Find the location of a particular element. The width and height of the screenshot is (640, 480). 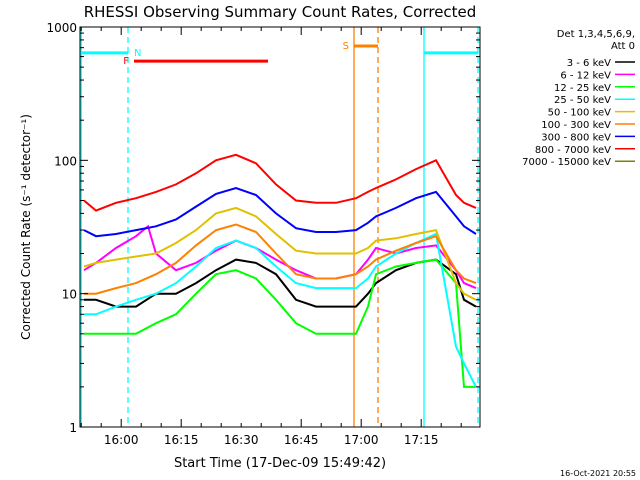

x-tick-label: 17:00 is located at coordinates (361, 440).